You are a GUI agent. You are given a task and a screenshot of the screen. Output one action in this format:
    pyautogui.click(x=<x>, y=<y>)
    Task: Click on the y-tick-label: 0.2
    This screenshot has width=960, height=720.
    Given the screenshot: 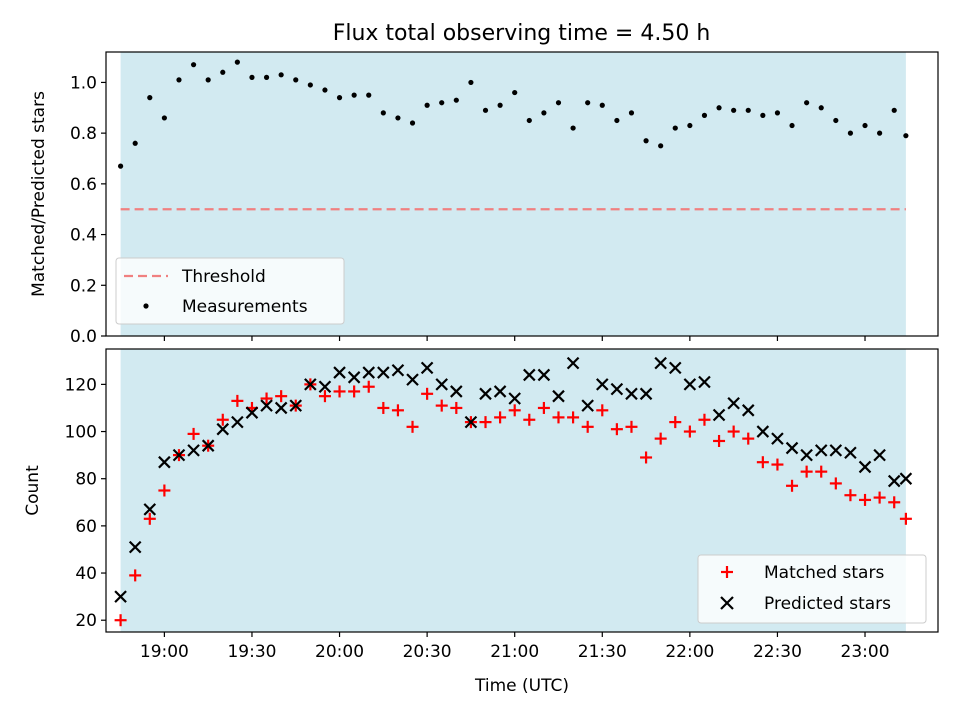 What is the action you would take?
    pyautogui.click(x=83, y=286)
    